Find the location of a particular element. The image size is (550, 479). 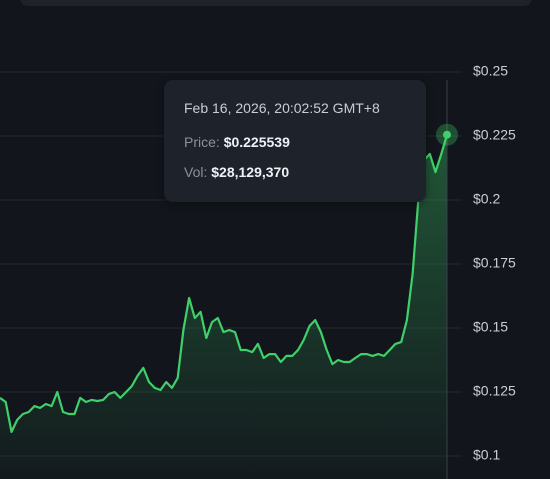

tooltip-date: Feb 16, 2026, 20:02:52 GMT+8 is located at coordinates (282, 108).